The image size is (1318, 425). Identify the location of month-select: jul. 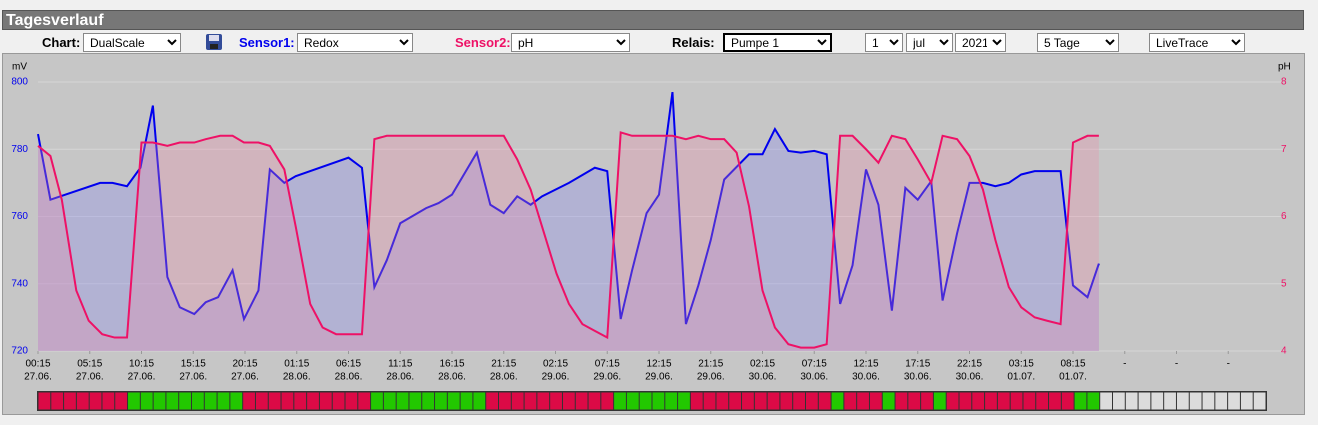
(929, 42).